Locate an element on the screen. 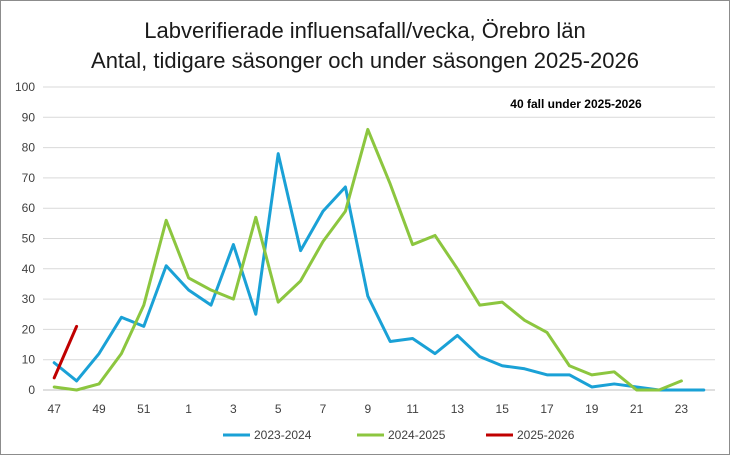 The image size is (730, 455). x-tick-label: 11 is located at coordinates (412, 409).